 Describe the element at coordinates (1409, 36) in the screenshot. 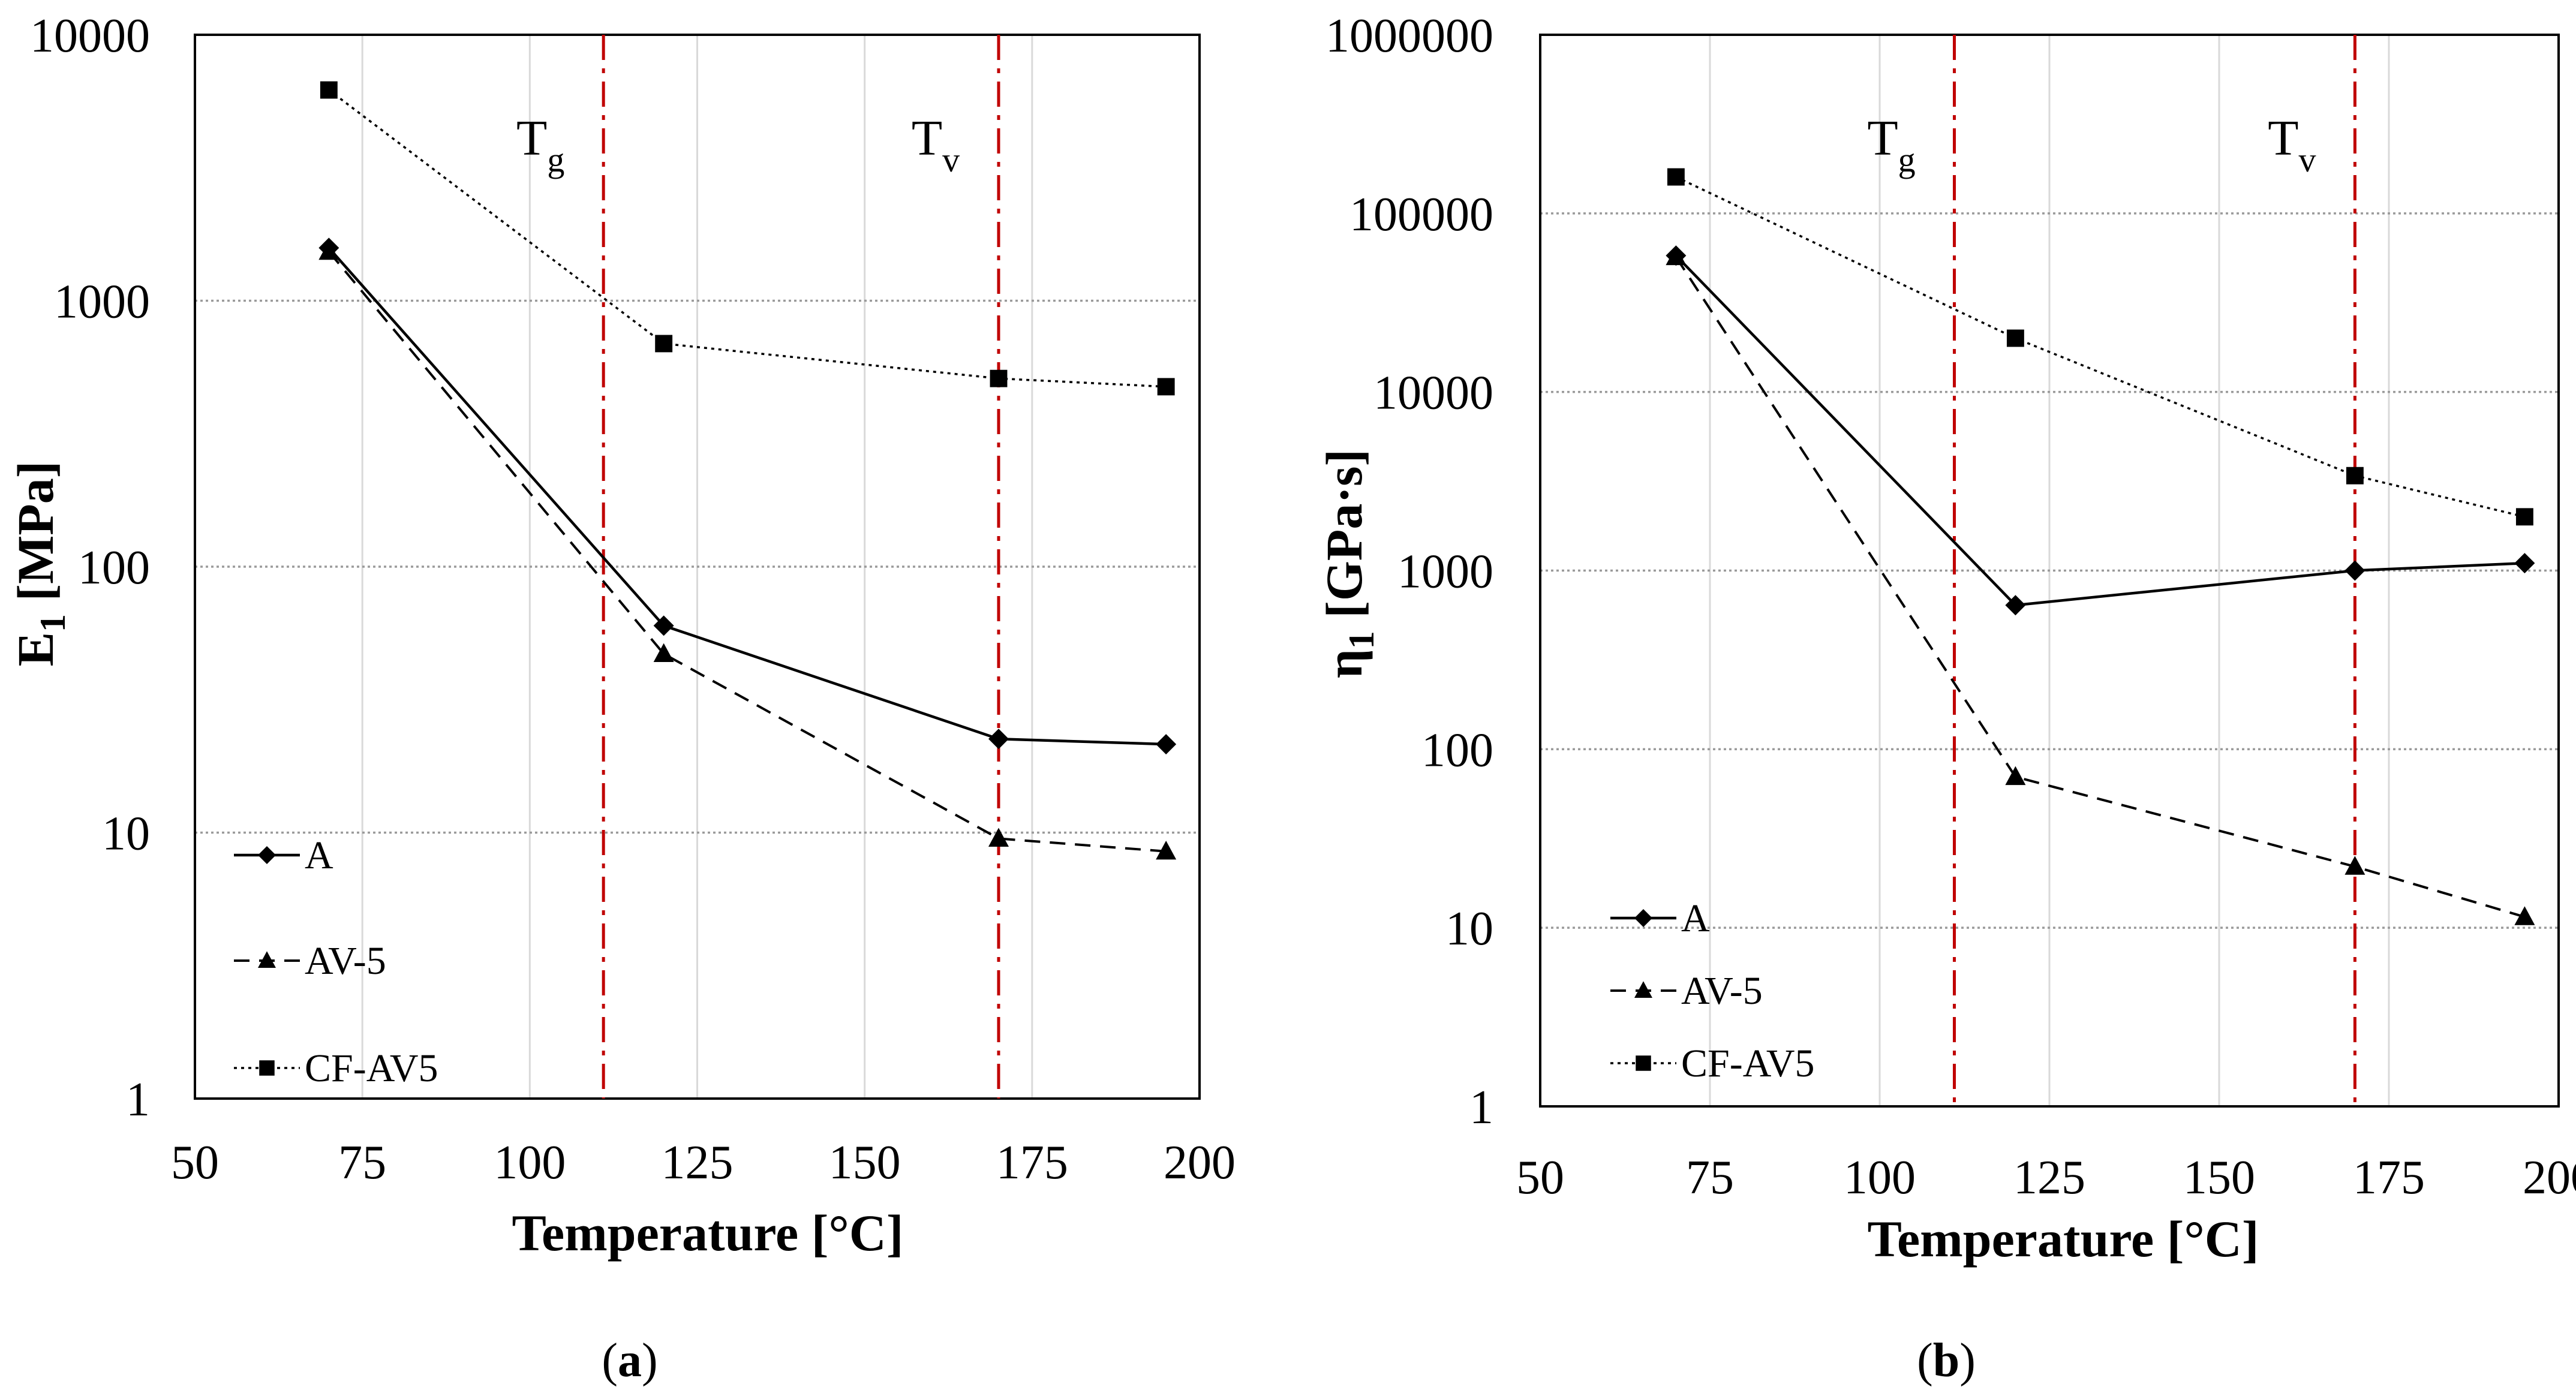

I see `y-tick-label: 1000000` at that location.